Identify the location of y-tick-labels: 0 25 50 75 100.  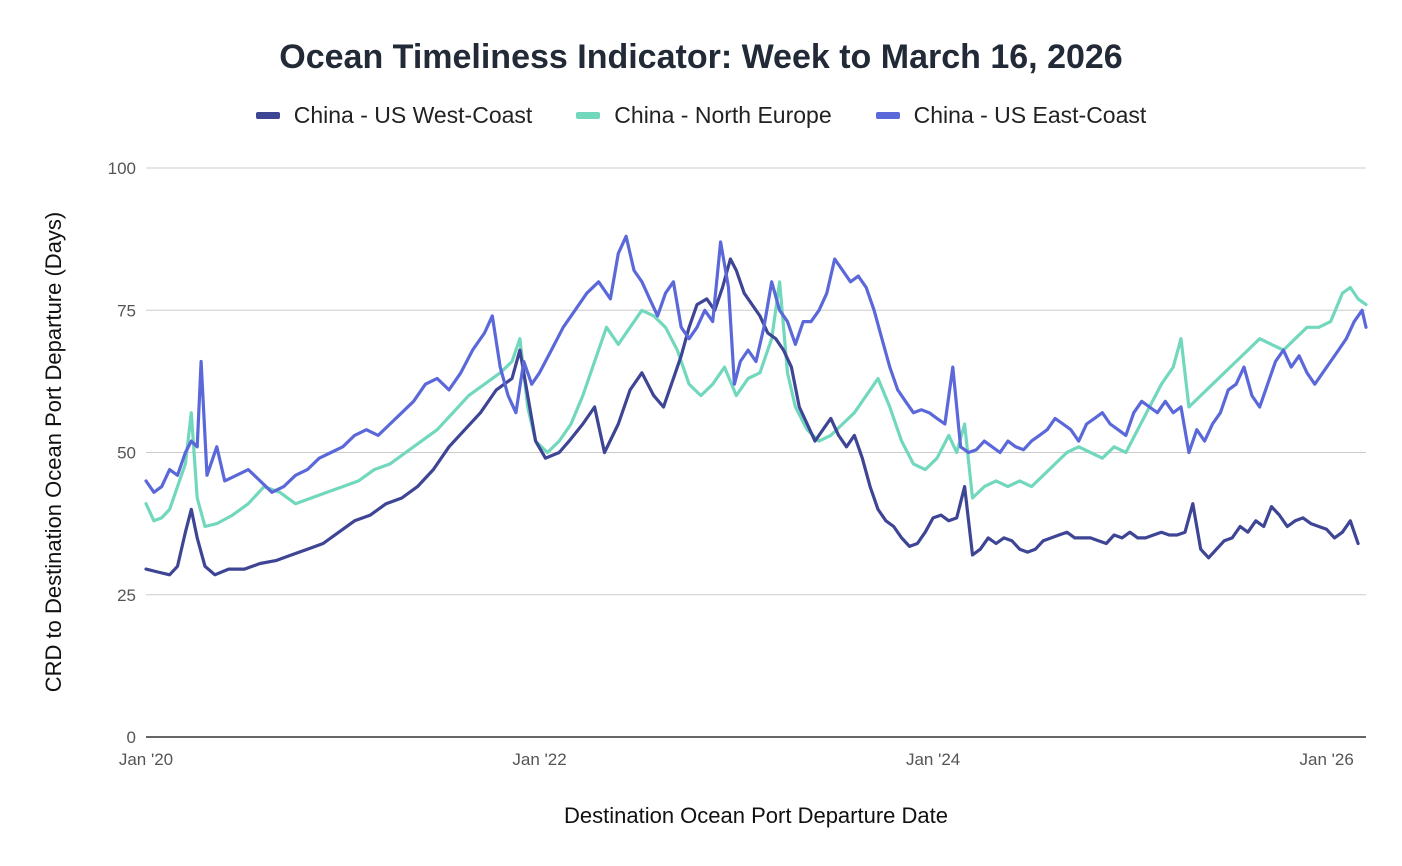
(122, 453).